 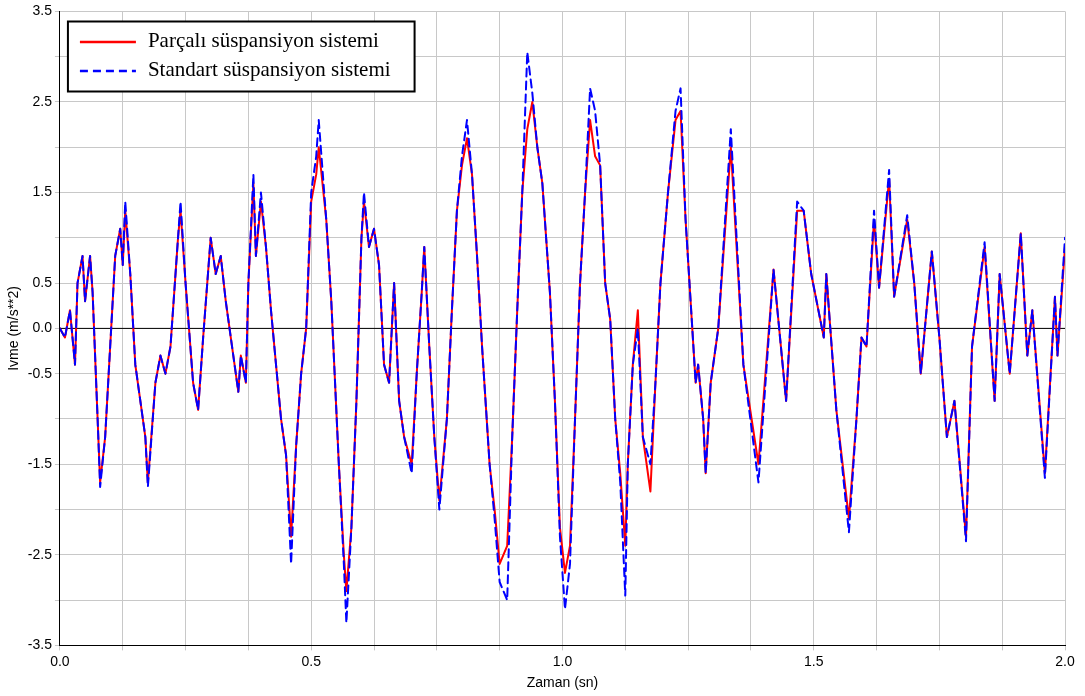 What do you see at coordinates (269, 69) in the screenshot?
I see `legend-label: Standart süspansiyon sistemi` at bounding box center [269, 69].